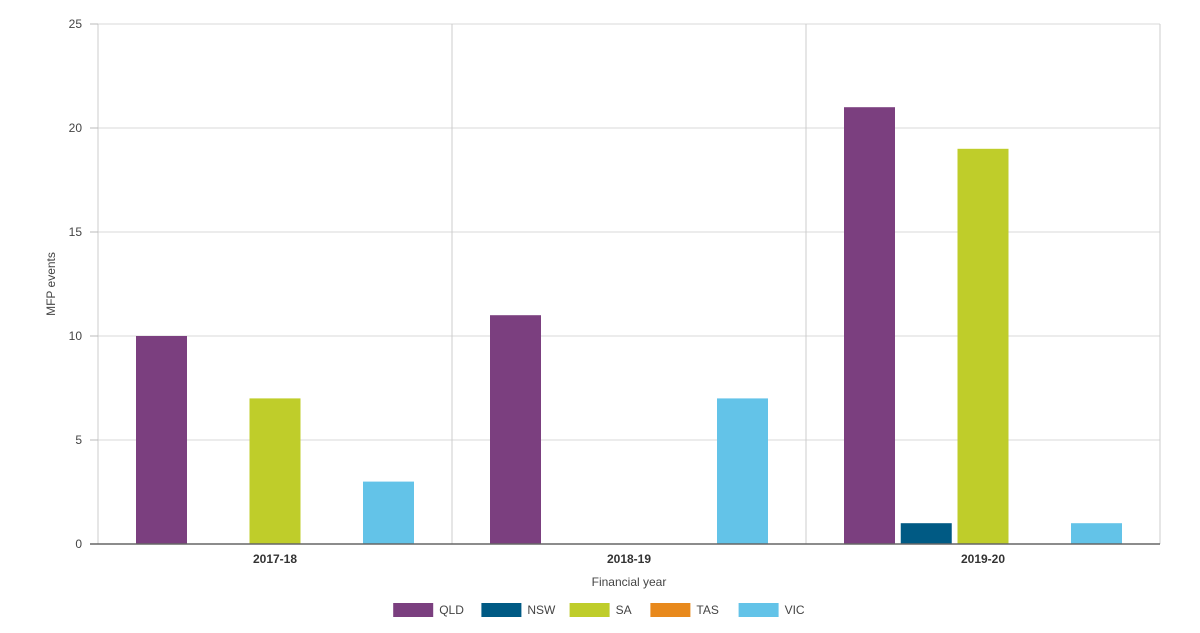 The image size is (1200, 633). I want to click on y-tick-label: 10, so click(76, 336).